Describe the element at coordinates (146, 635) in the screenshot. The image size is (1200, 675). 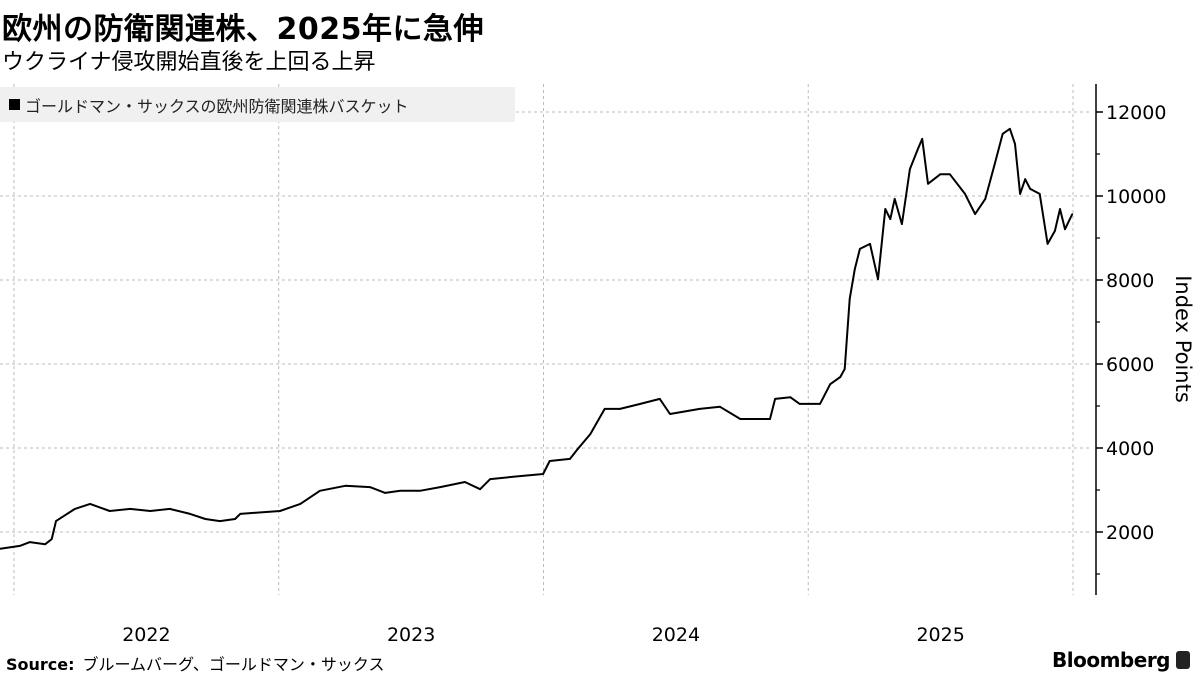
I see `x-tick-label: 2022` at that location.